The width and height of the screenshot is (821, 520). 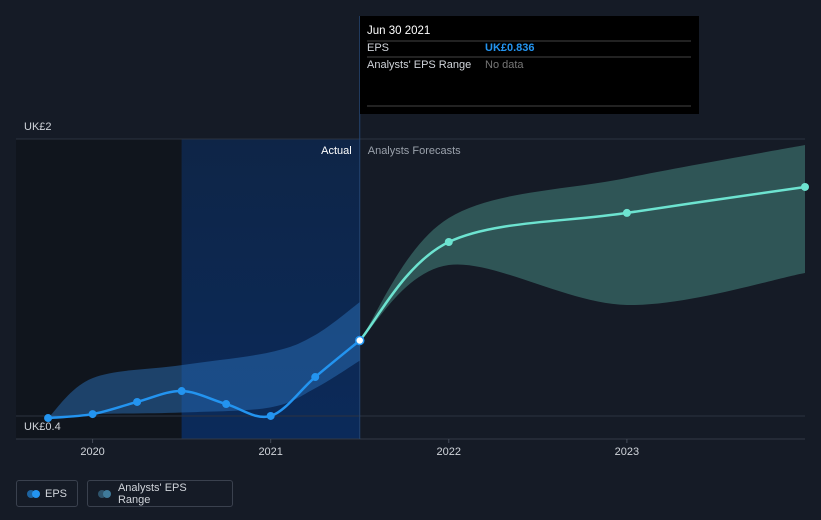 What do you see at coordinates (204, 360) in the screenshot?
I see `range-band` at bounding box center [204, 360].